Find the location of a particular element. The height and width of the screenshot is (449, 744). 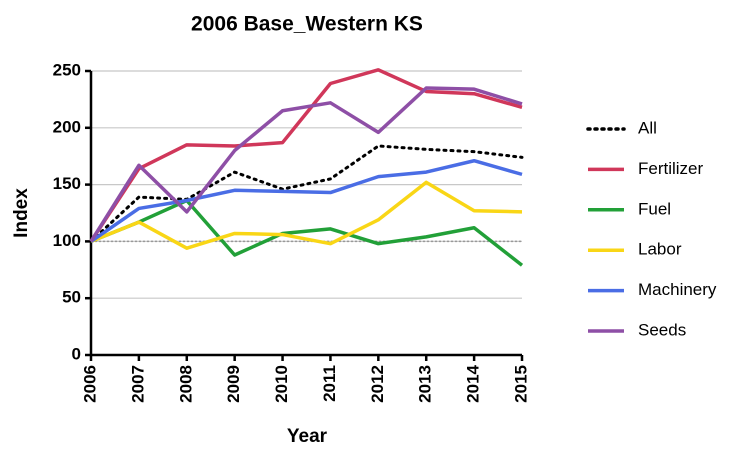

x-tick-label: 2006 is located at coordinates (89, 384).